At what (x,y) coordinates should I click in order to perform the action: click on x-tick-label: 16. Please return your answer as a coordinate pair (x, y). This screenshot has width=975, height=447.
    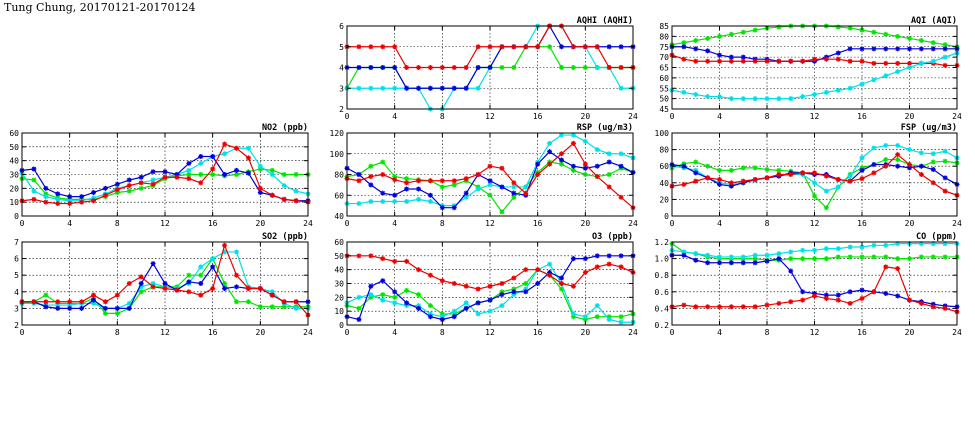
    Looking at the image, I should click on (538, 223).